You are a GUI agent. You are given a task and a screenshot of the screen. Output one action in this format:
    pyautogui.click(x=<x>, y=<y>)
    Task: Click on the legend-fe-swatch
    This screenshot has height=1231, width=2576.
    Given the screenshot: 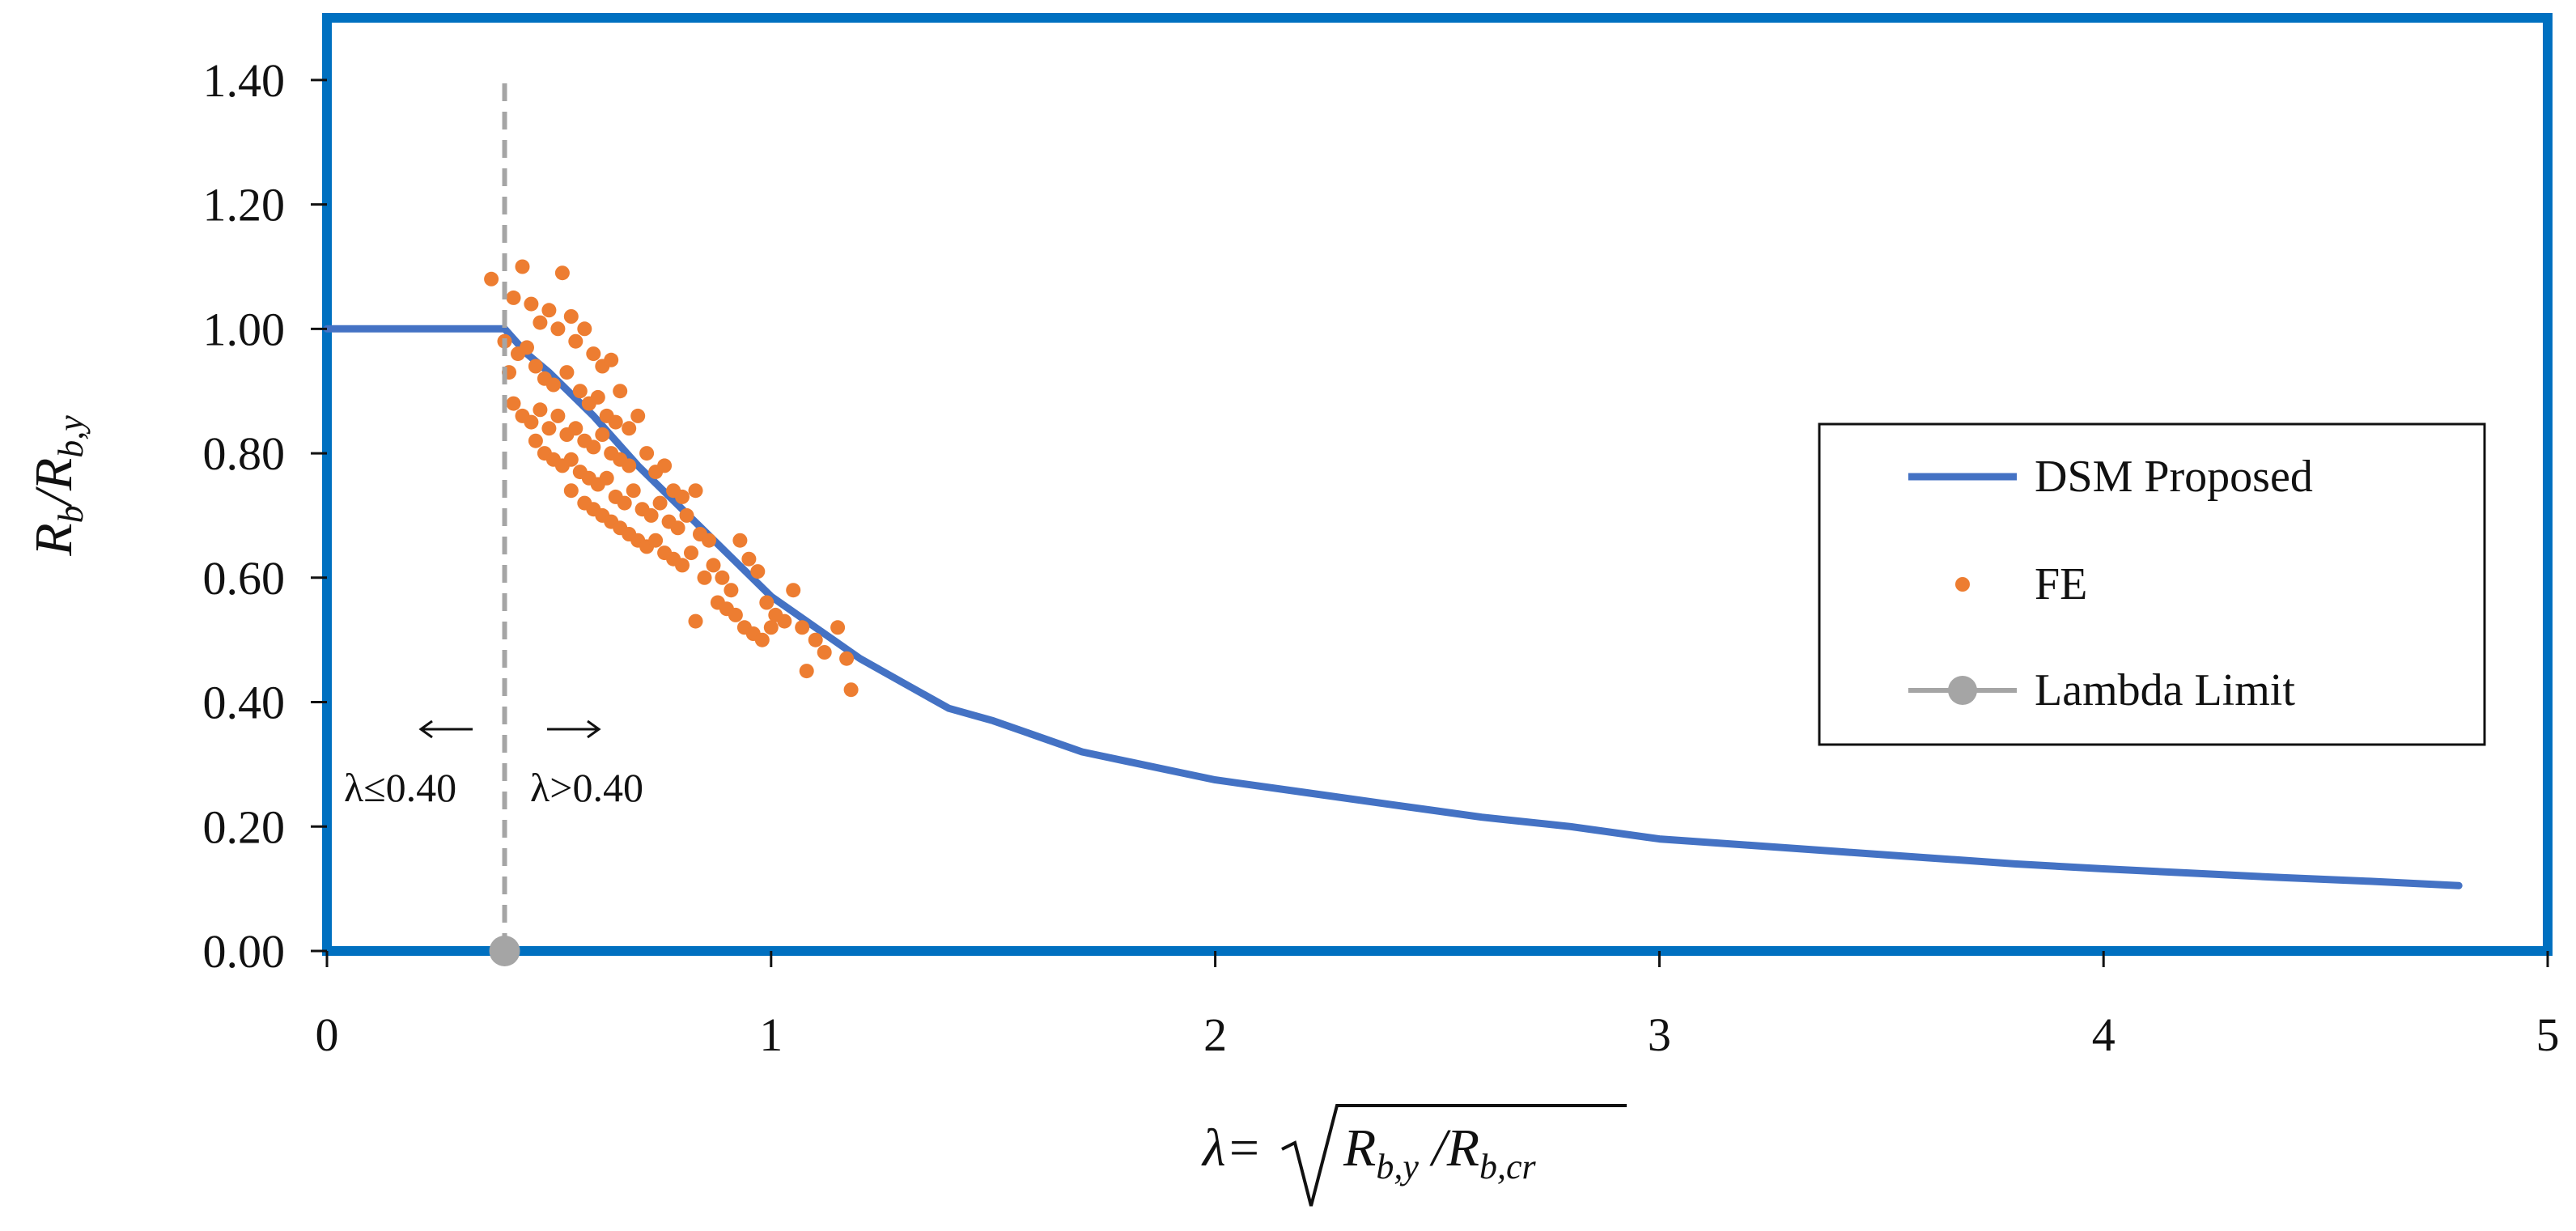 What is the action you would take?
    pyautogui.click(x=1962, y=584)
    